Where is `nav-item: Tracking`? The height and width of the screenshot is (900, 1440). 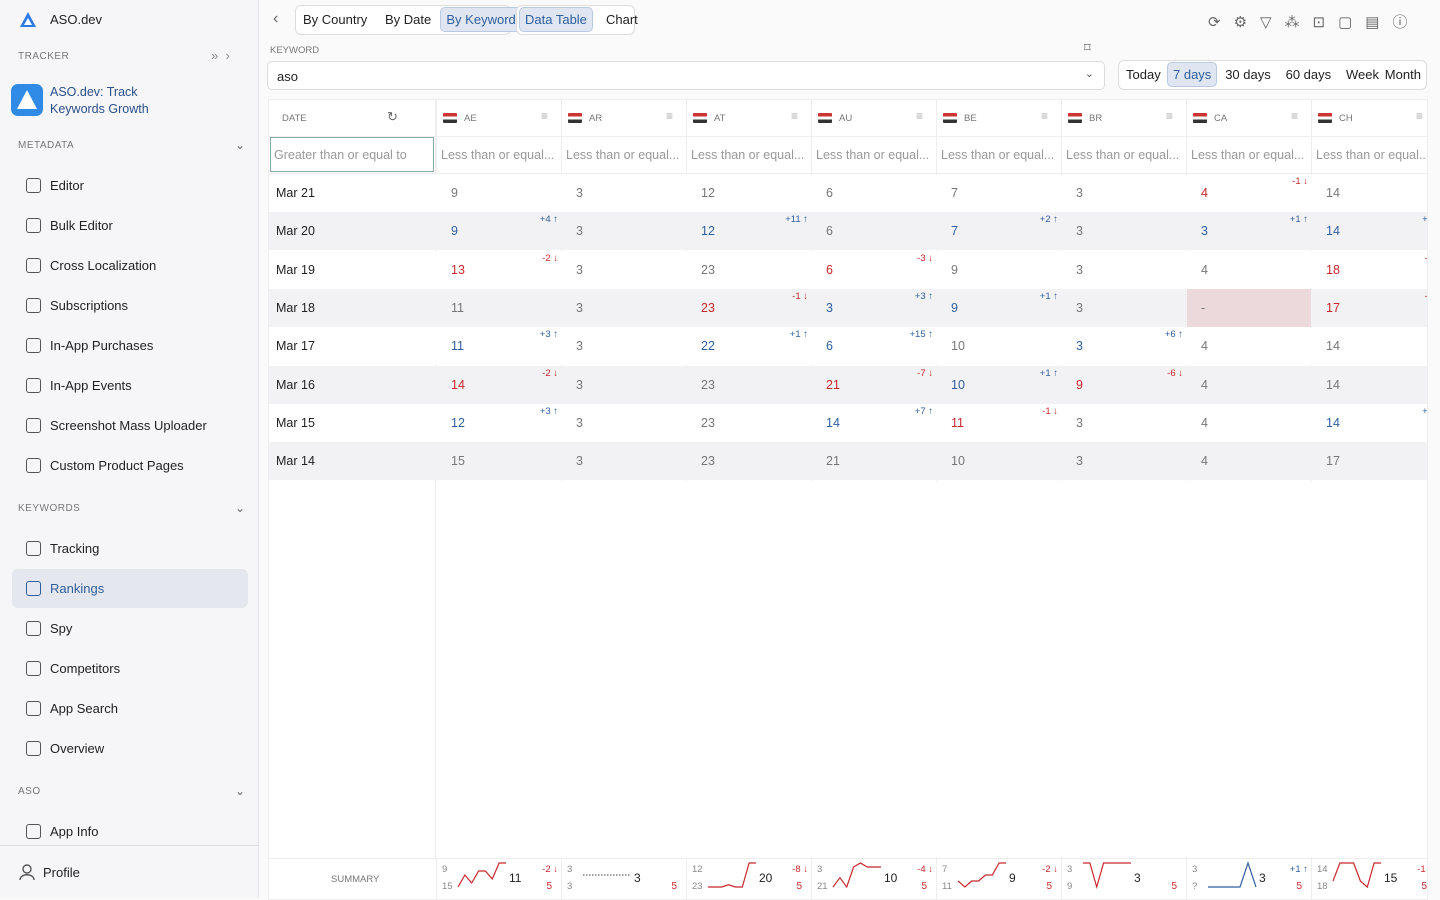 nav-item: Tracking is located at coordinates (75, 548).